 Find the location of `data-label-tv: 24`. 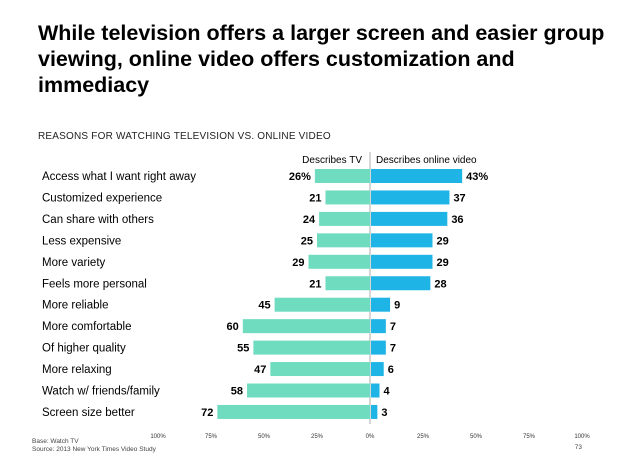

data-label-tv: 24 is located at coordinates (309, 220).